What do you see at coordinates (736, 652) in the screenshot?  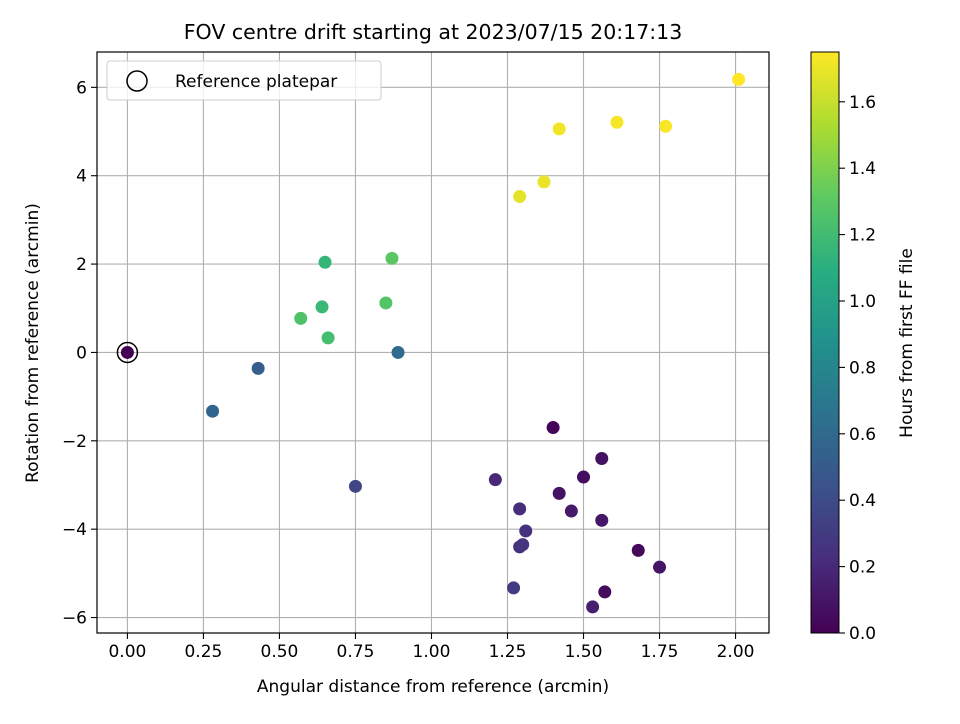 I see `x-tick-label: 2.00` at bounding box center [736, 652].